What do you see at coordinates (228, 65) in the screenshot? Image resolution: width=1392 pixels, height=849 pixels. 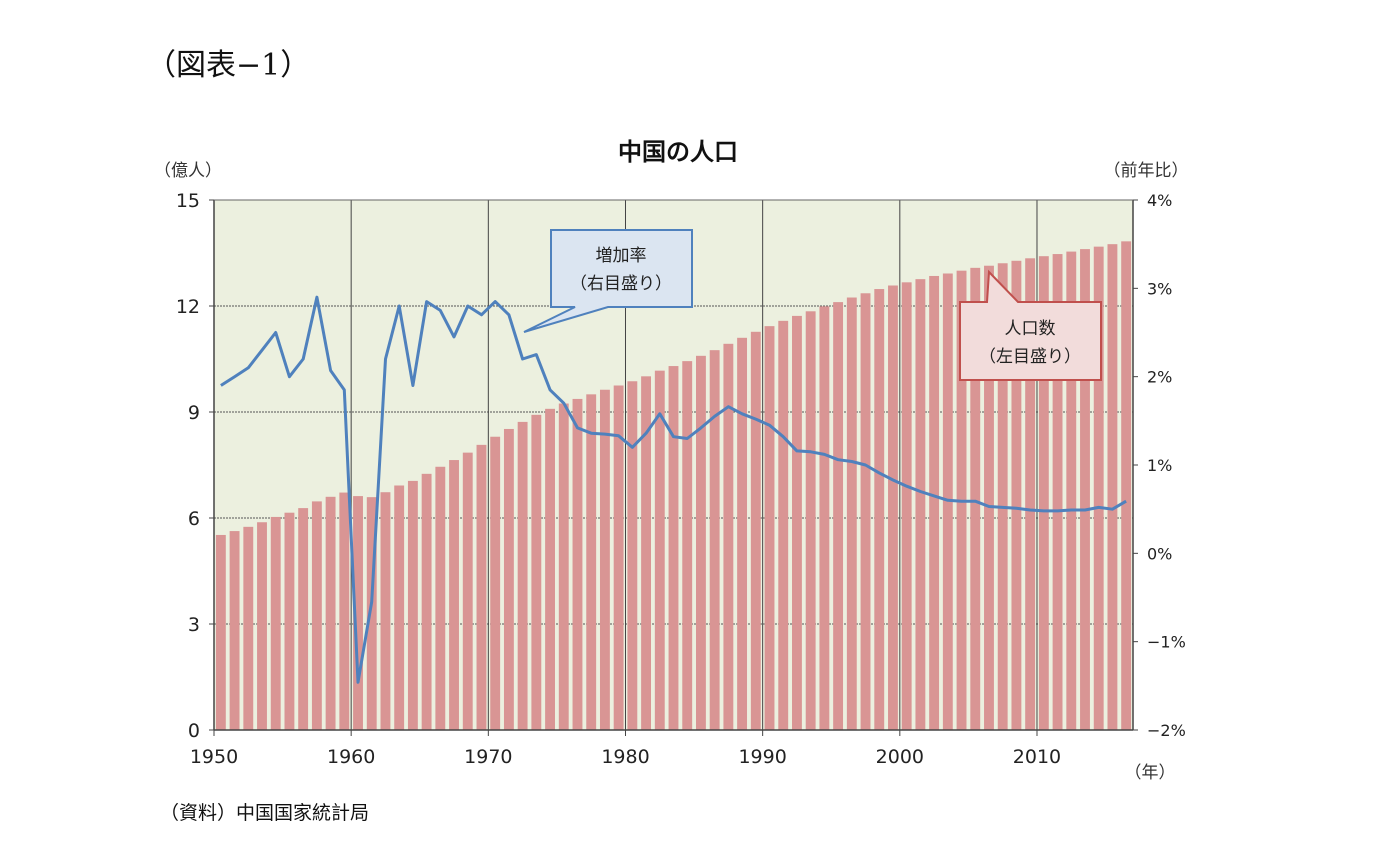 I see `figure-label: （図表−1）` at bounding box center [228, 65].